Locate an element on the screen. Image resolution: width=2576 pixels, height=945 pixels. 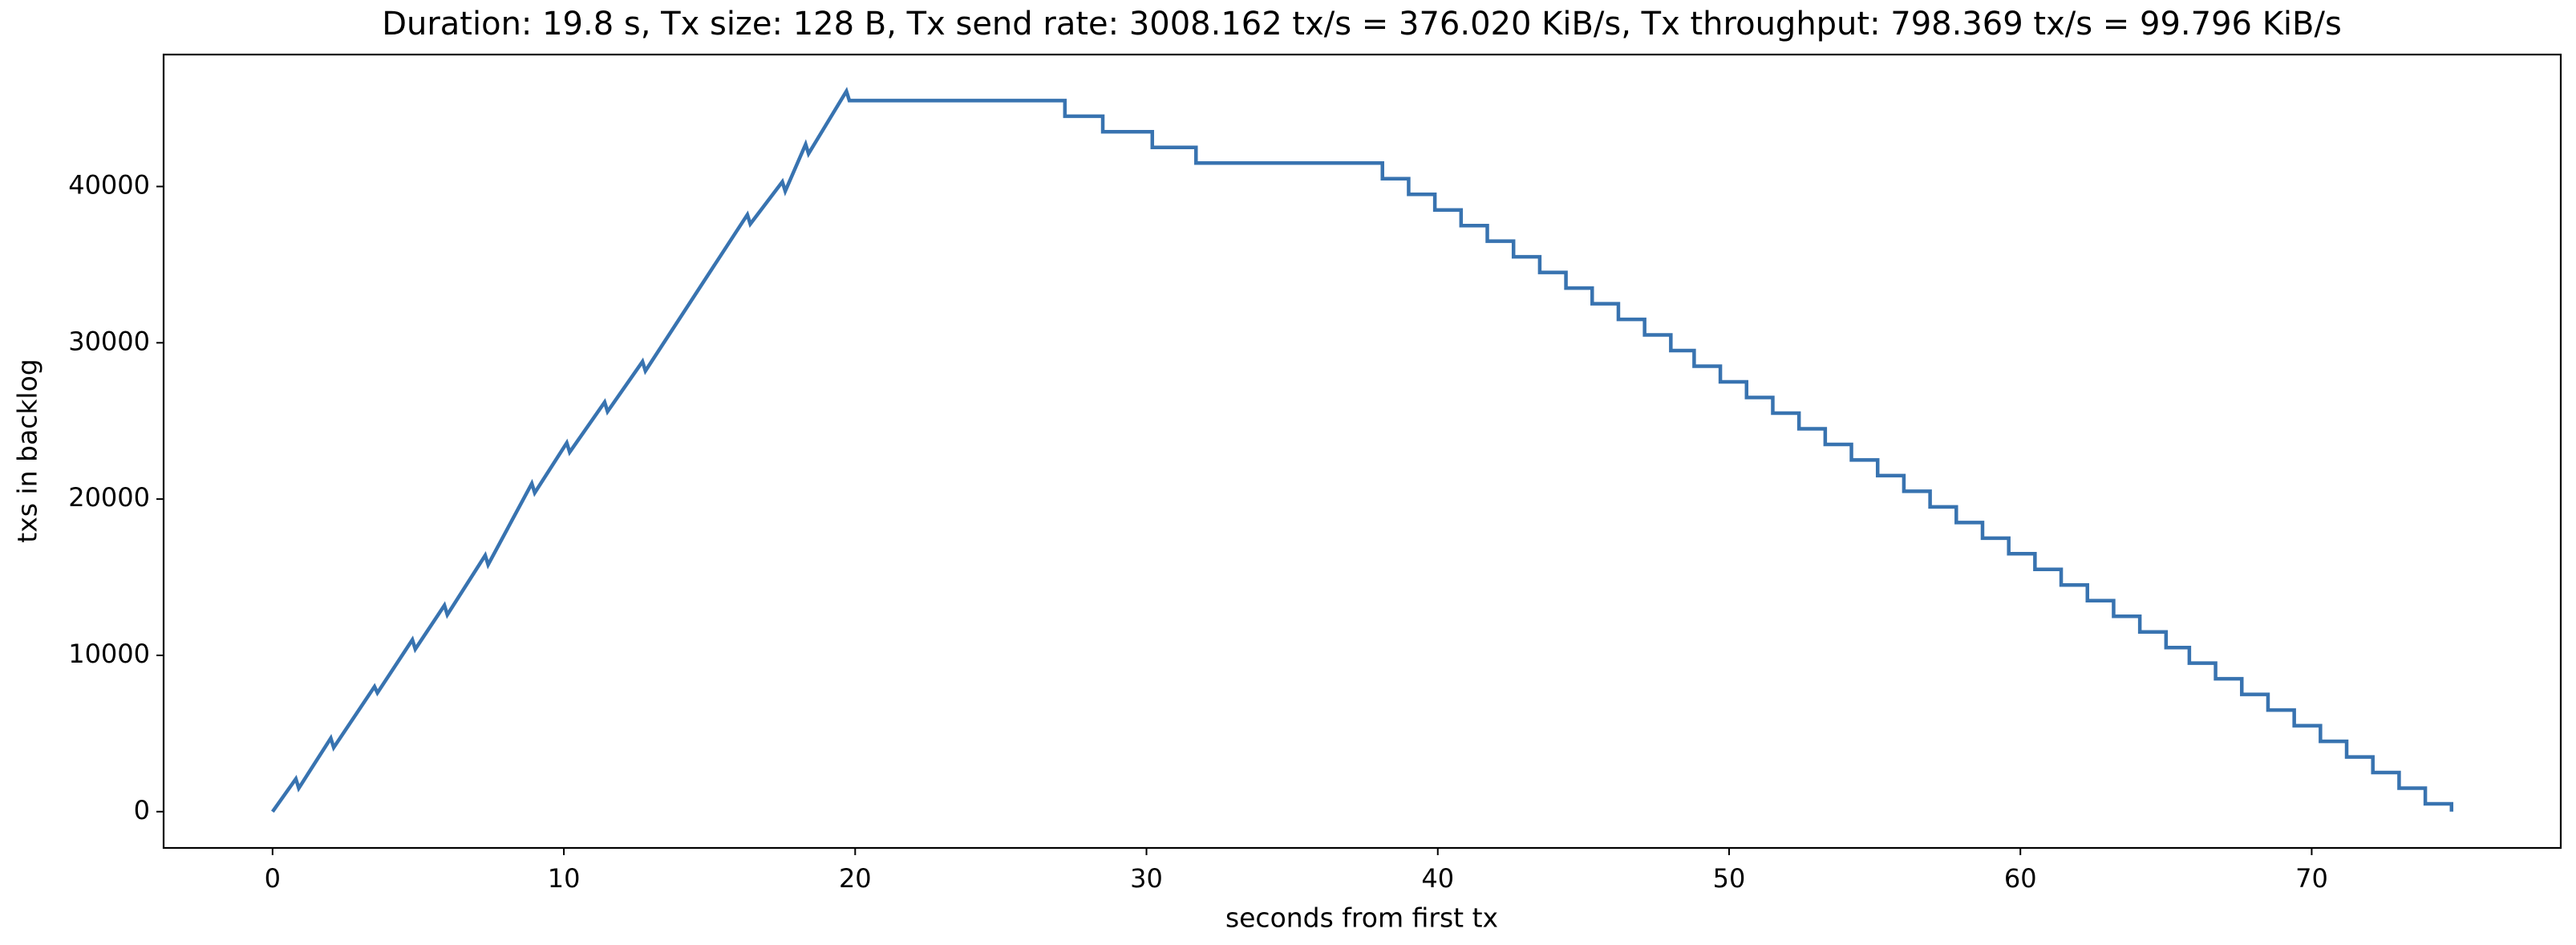
x-tick-label: 0 is located at coordinates (273, 878).